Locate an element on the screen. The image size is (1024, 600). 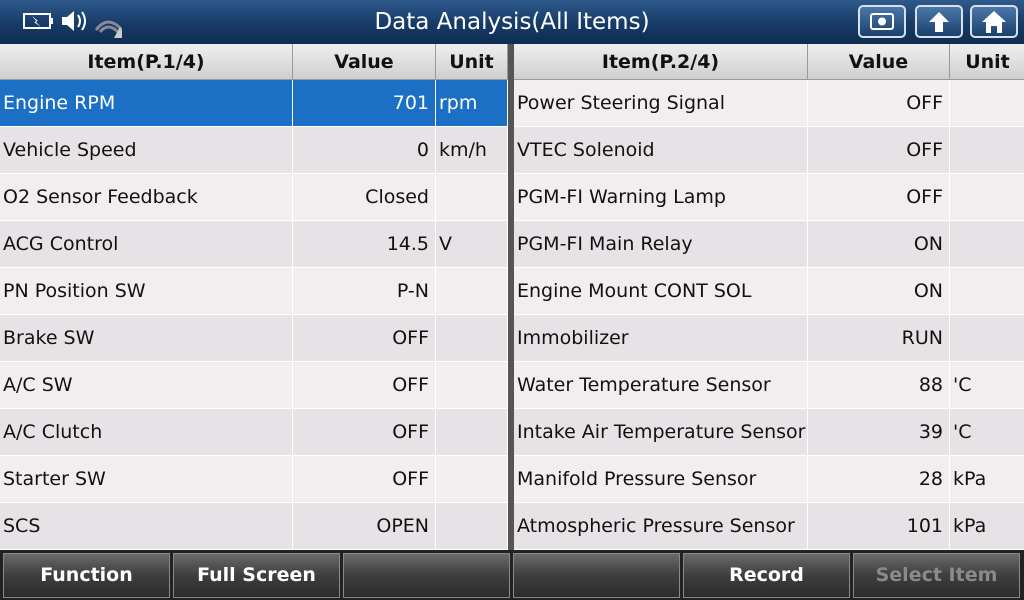
unit-cell: V is located at coordinates (472, 244).